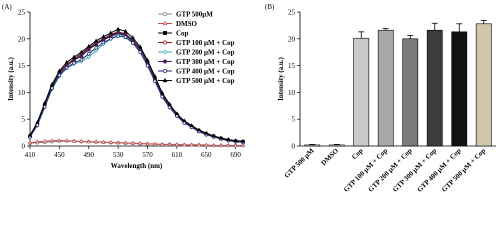 This screenshot has width=500, height=240. Describe the element at coordinates (390, 170) in the screenshot. I see `x-tick-label: GTP 200 μM + Cop` at that location.